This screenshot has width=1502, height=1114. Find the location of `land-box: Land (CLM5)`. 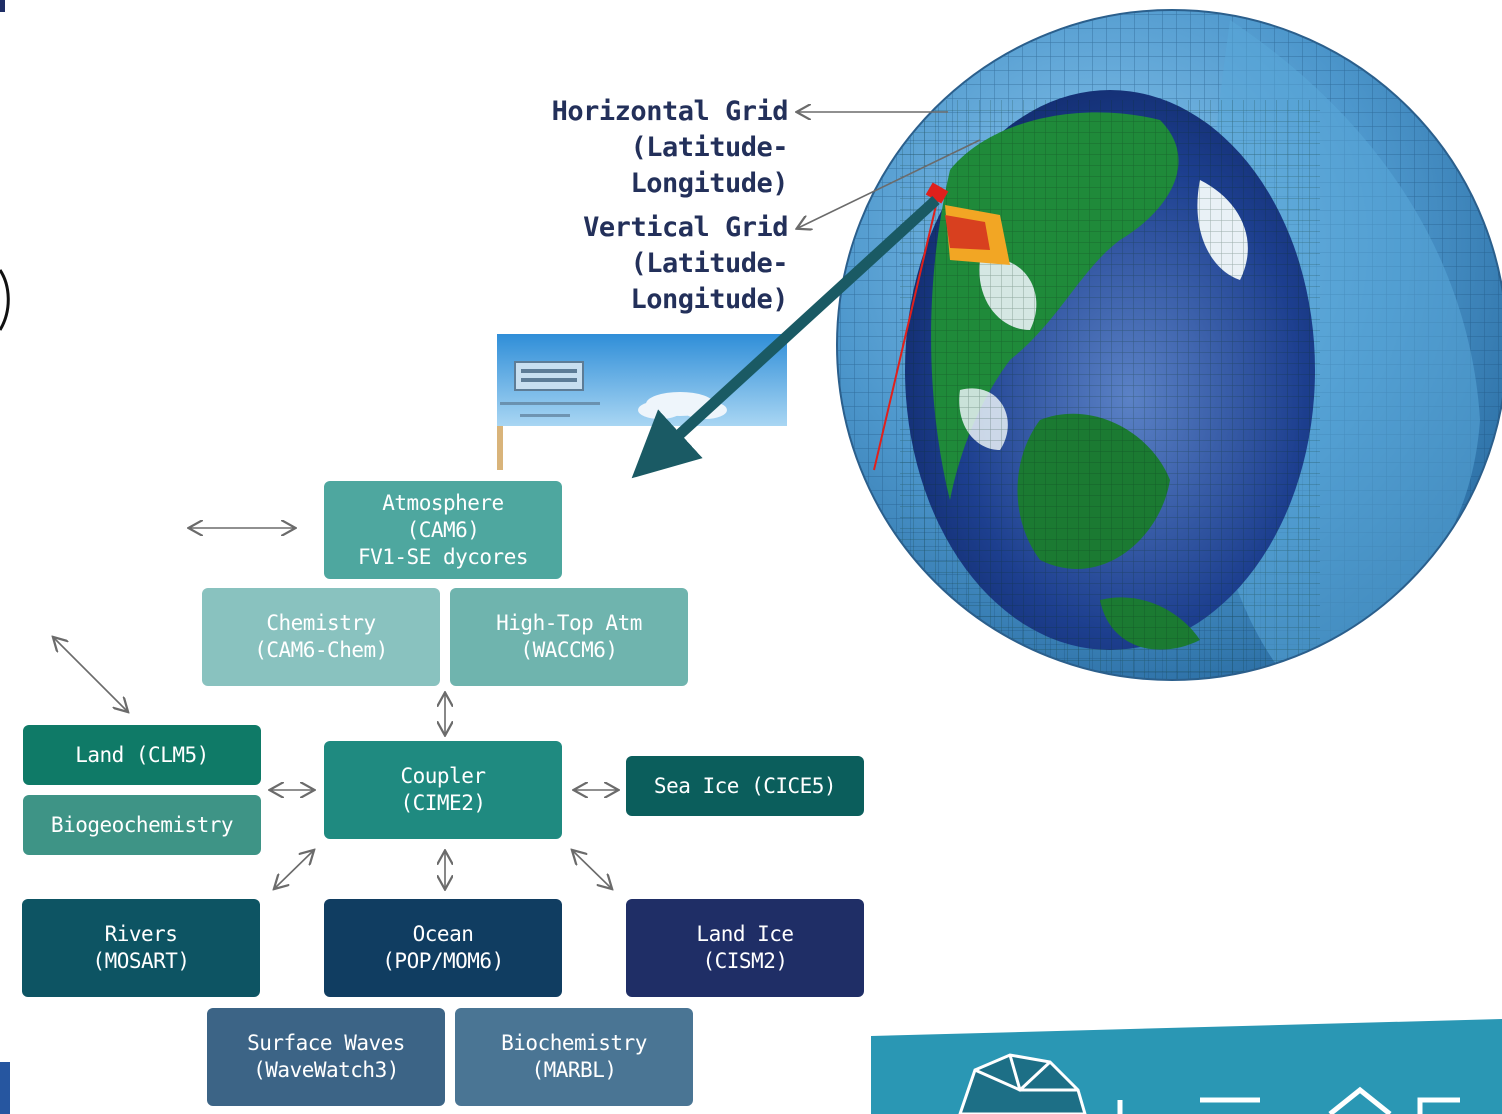

land-box: Land (CLM5) is located at coordinates (142, 755).